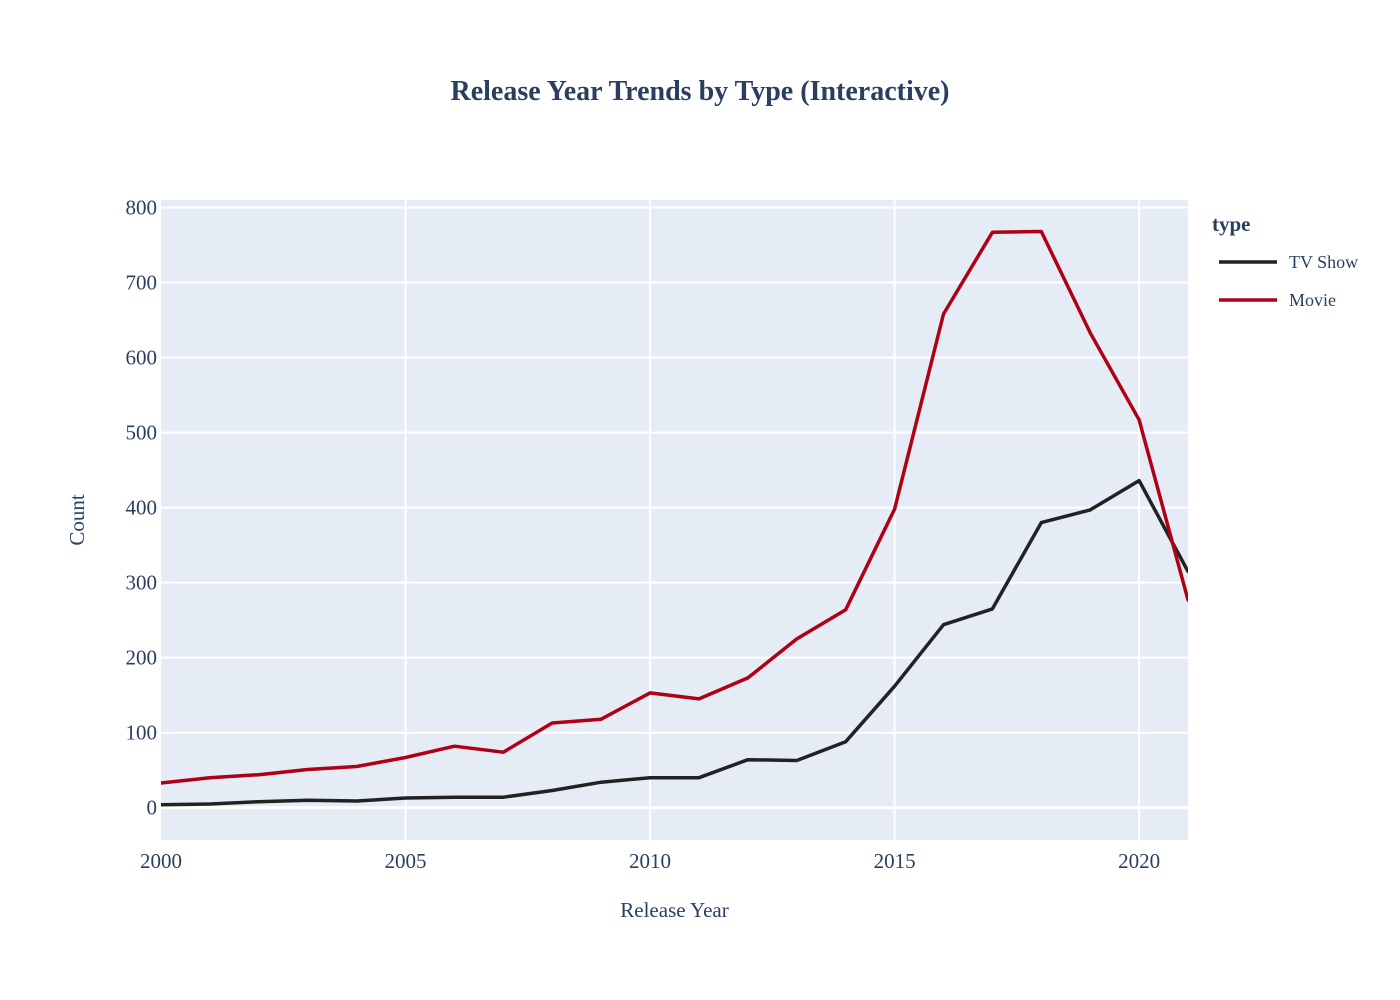  What do you see at coordinates (1323, 262) in the screenshot?
I see `legend-label: TV Show` at bounding box center [1323, 262].